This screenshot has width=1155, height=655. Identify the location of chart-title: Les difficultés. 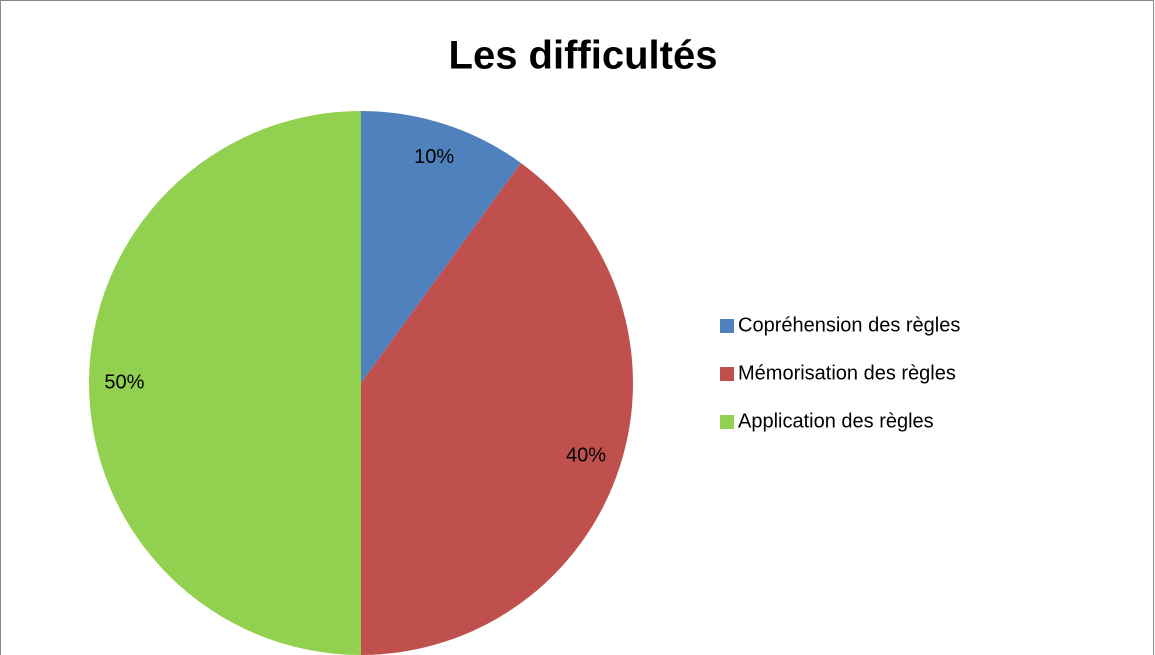
(583, 56).